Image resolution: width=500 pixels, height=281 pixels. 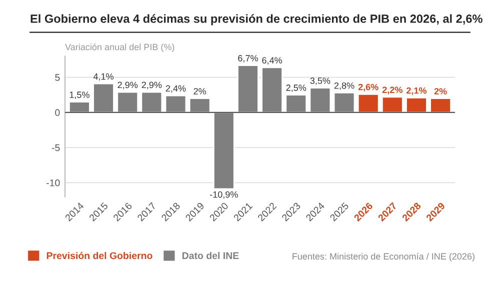 What do you see at coordinates (53, 182) in the screenshot?
I see `y-tick-label: -10` at bounding box center [53, 182].